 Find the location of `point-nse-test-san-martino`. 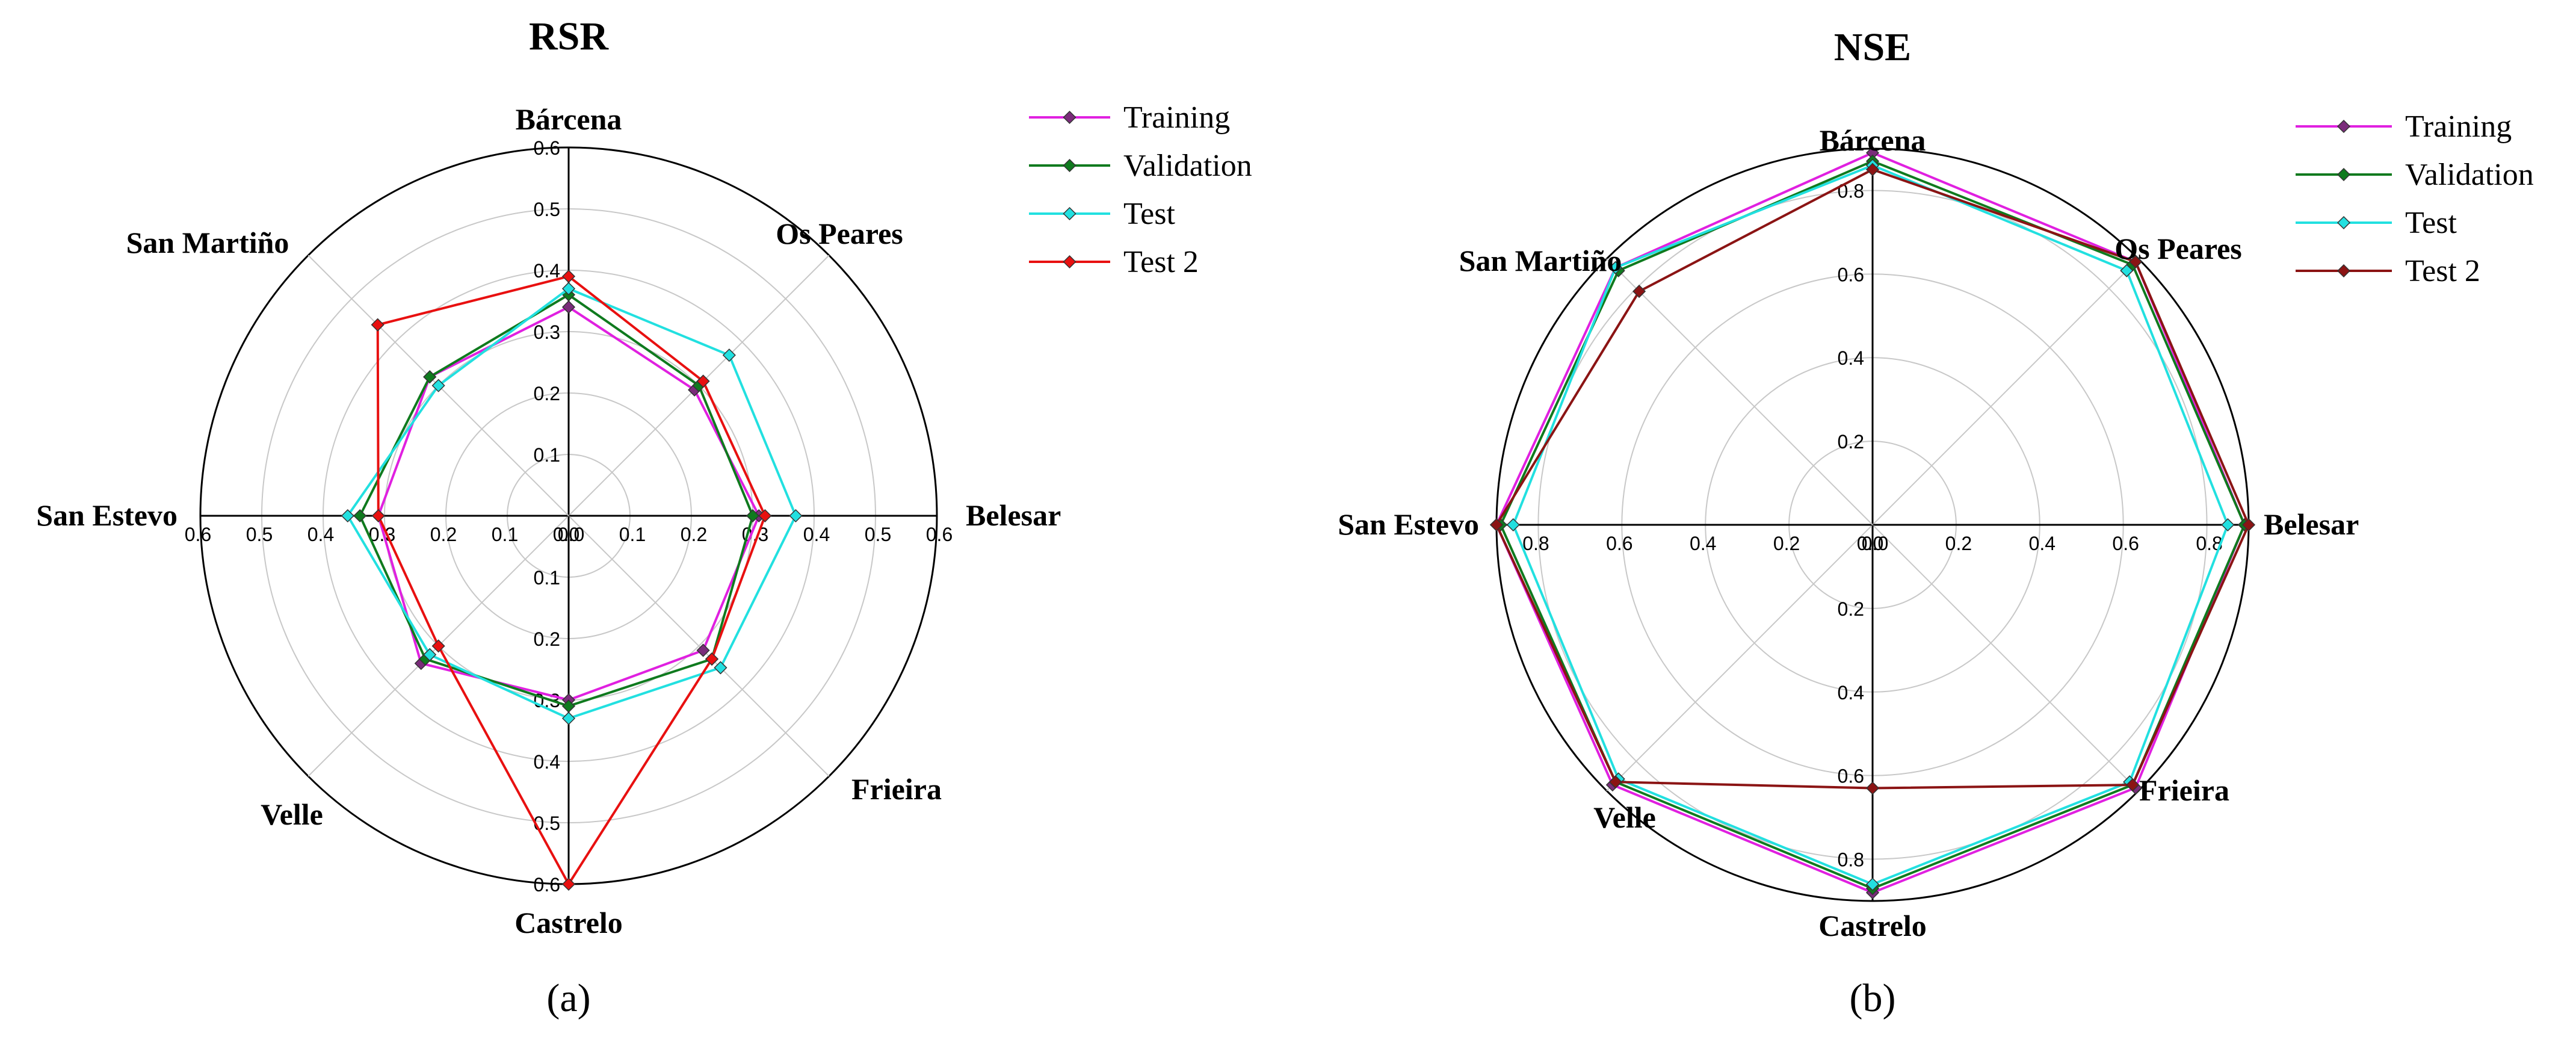

point-nse-test-san-martino is located at coordinates (1615, 268).